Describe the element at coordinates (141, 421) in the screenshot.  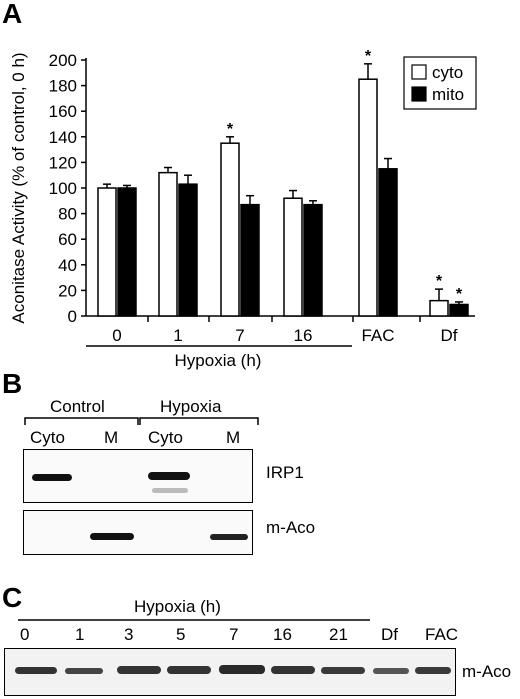
I see `blot-b-brackets` at that location.